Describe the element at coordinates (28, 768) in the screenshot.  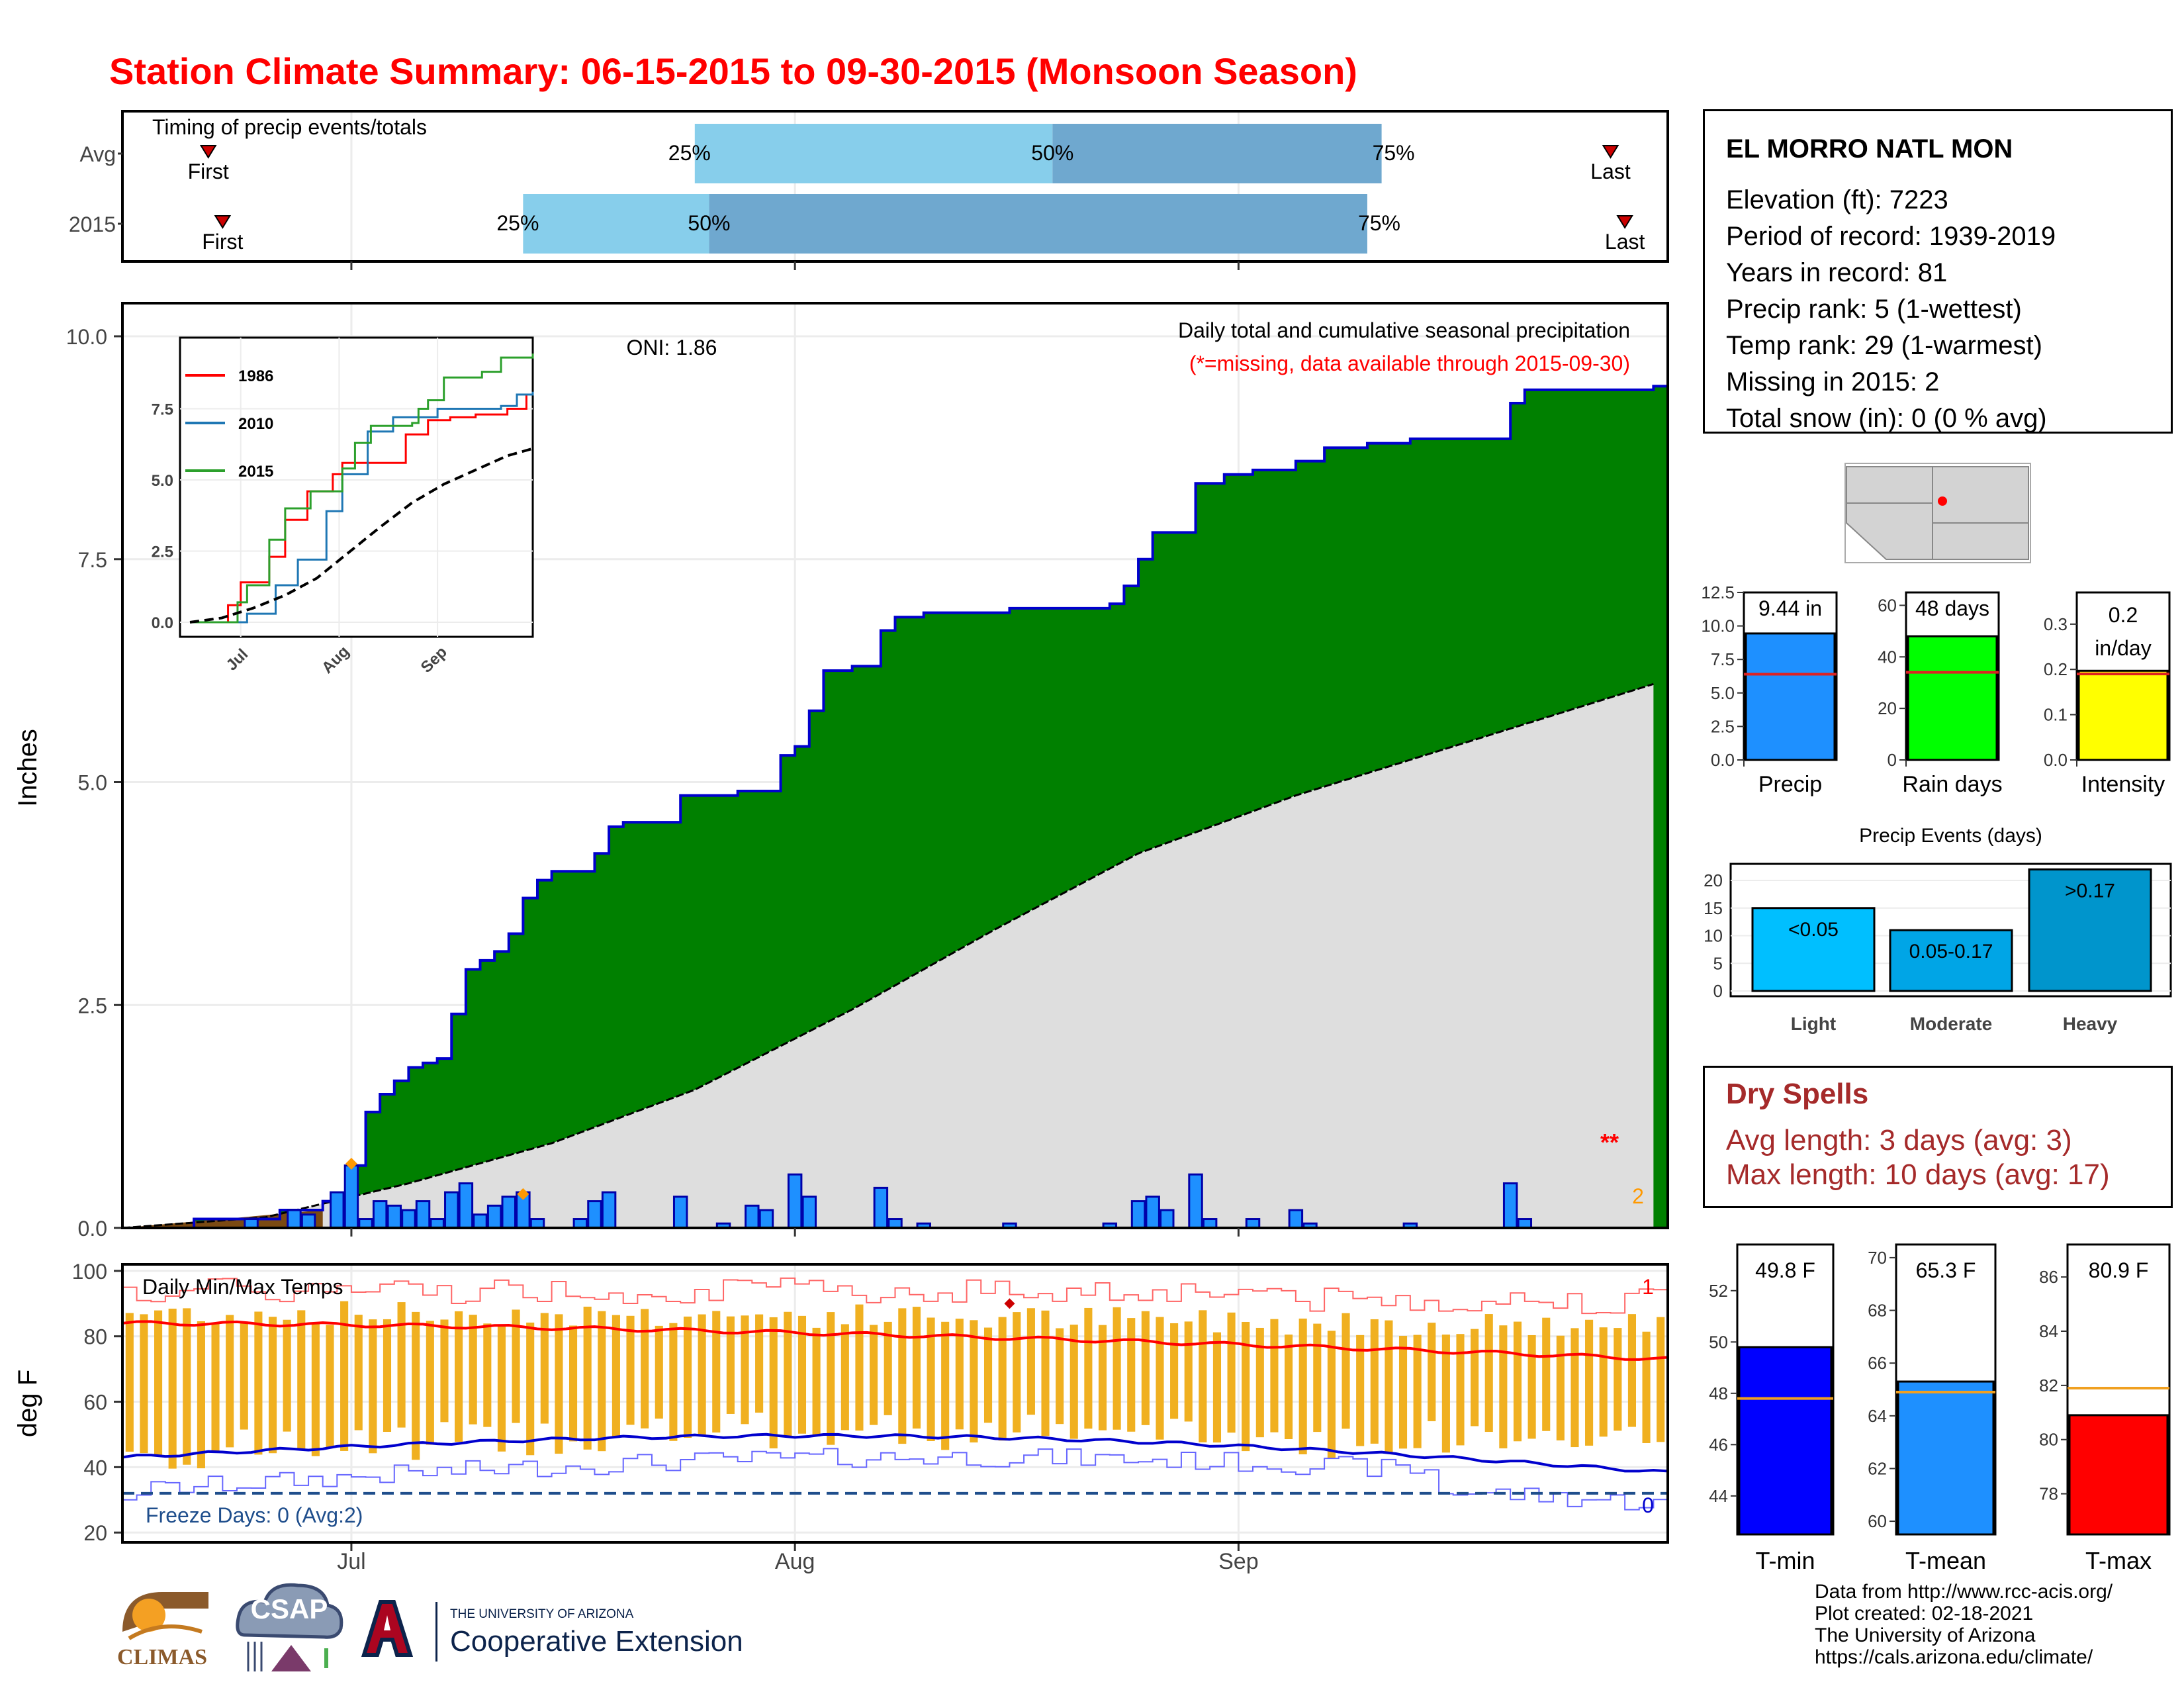
I see `precip-y-axis-label: Inches` at that location.